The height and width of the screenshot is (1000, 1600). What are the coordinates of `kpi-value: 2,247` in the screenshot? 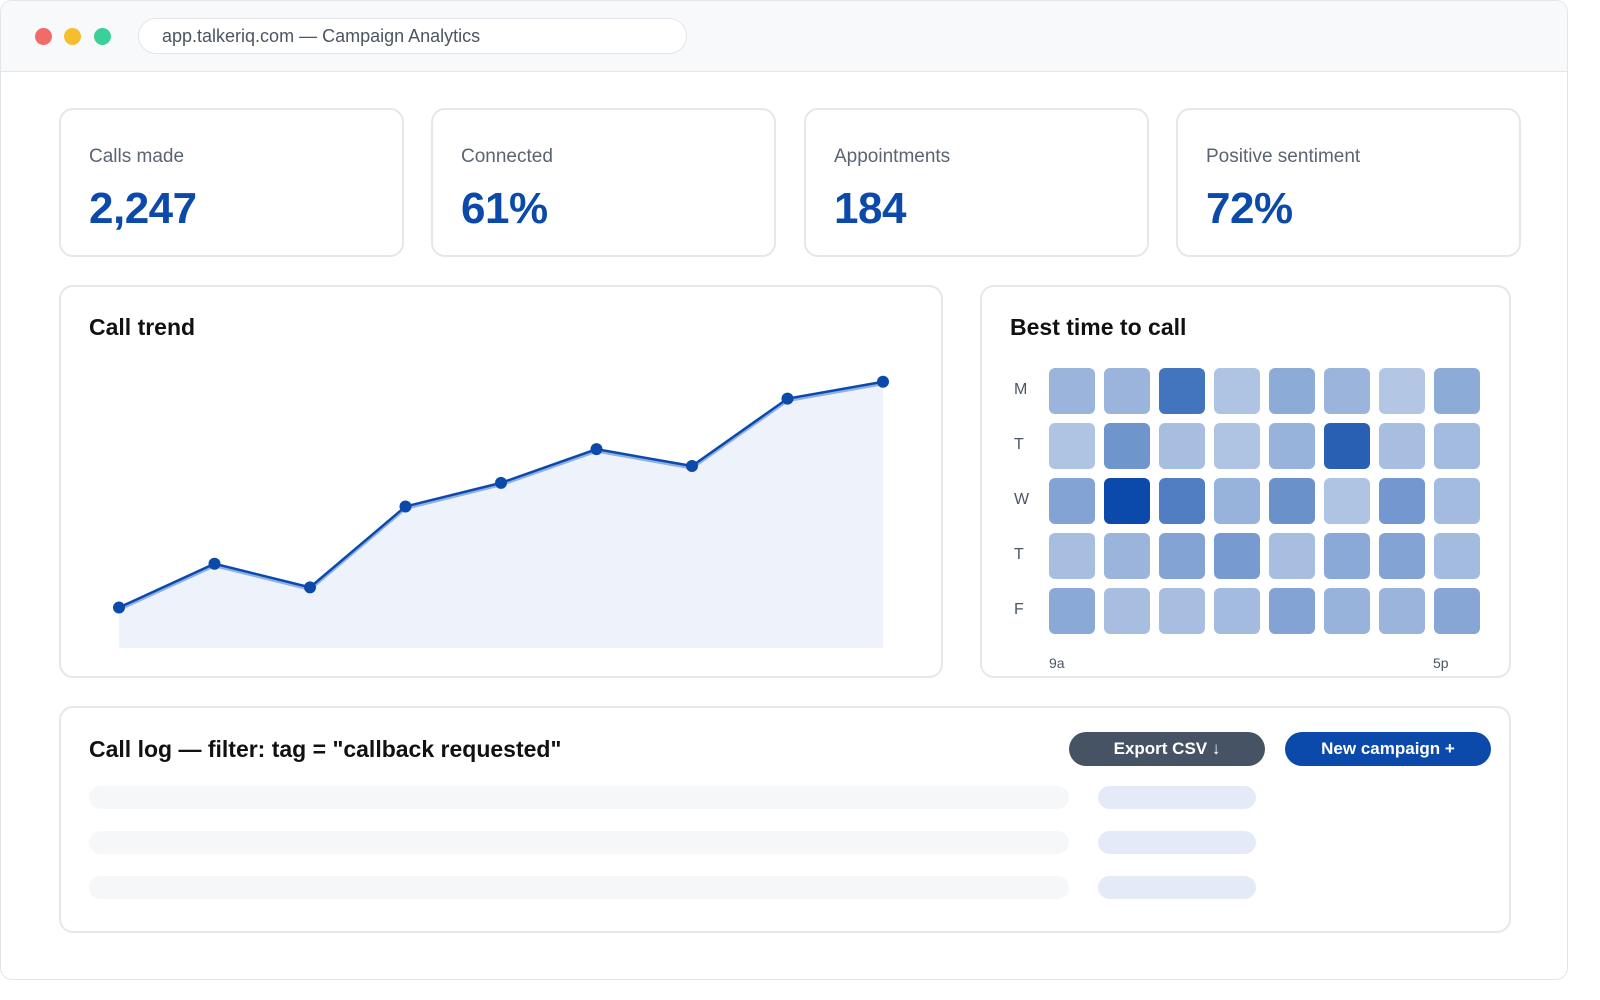 It's located at (143, 208).